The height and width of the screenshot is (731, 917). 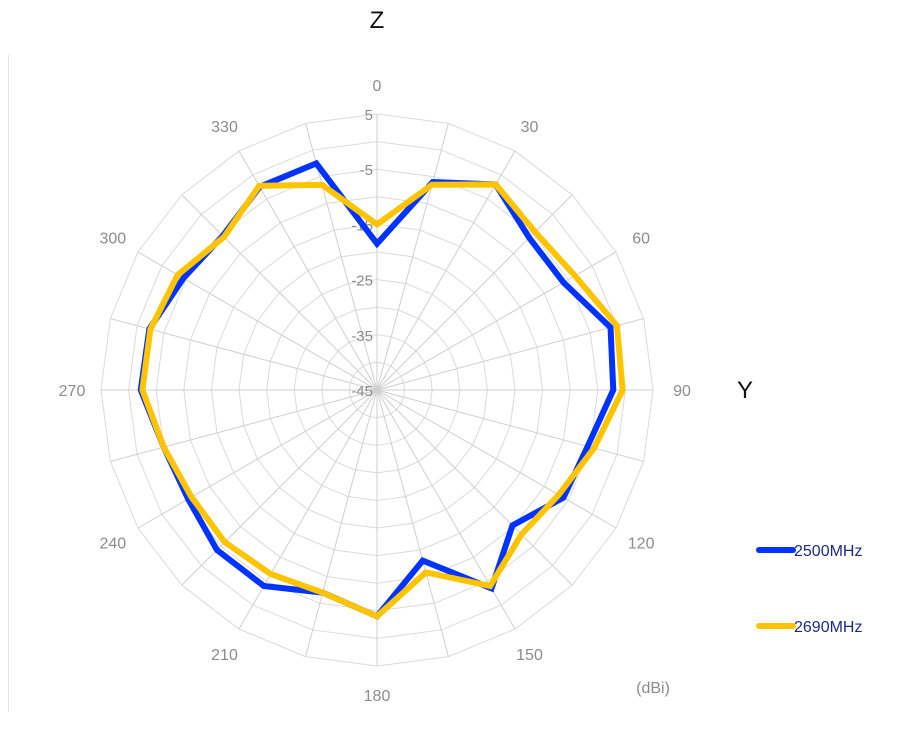 What do you see at coordinates (362, 391) in the screenshot?
I see `radial-tick-label: -45` at bounding box center [362, 391].